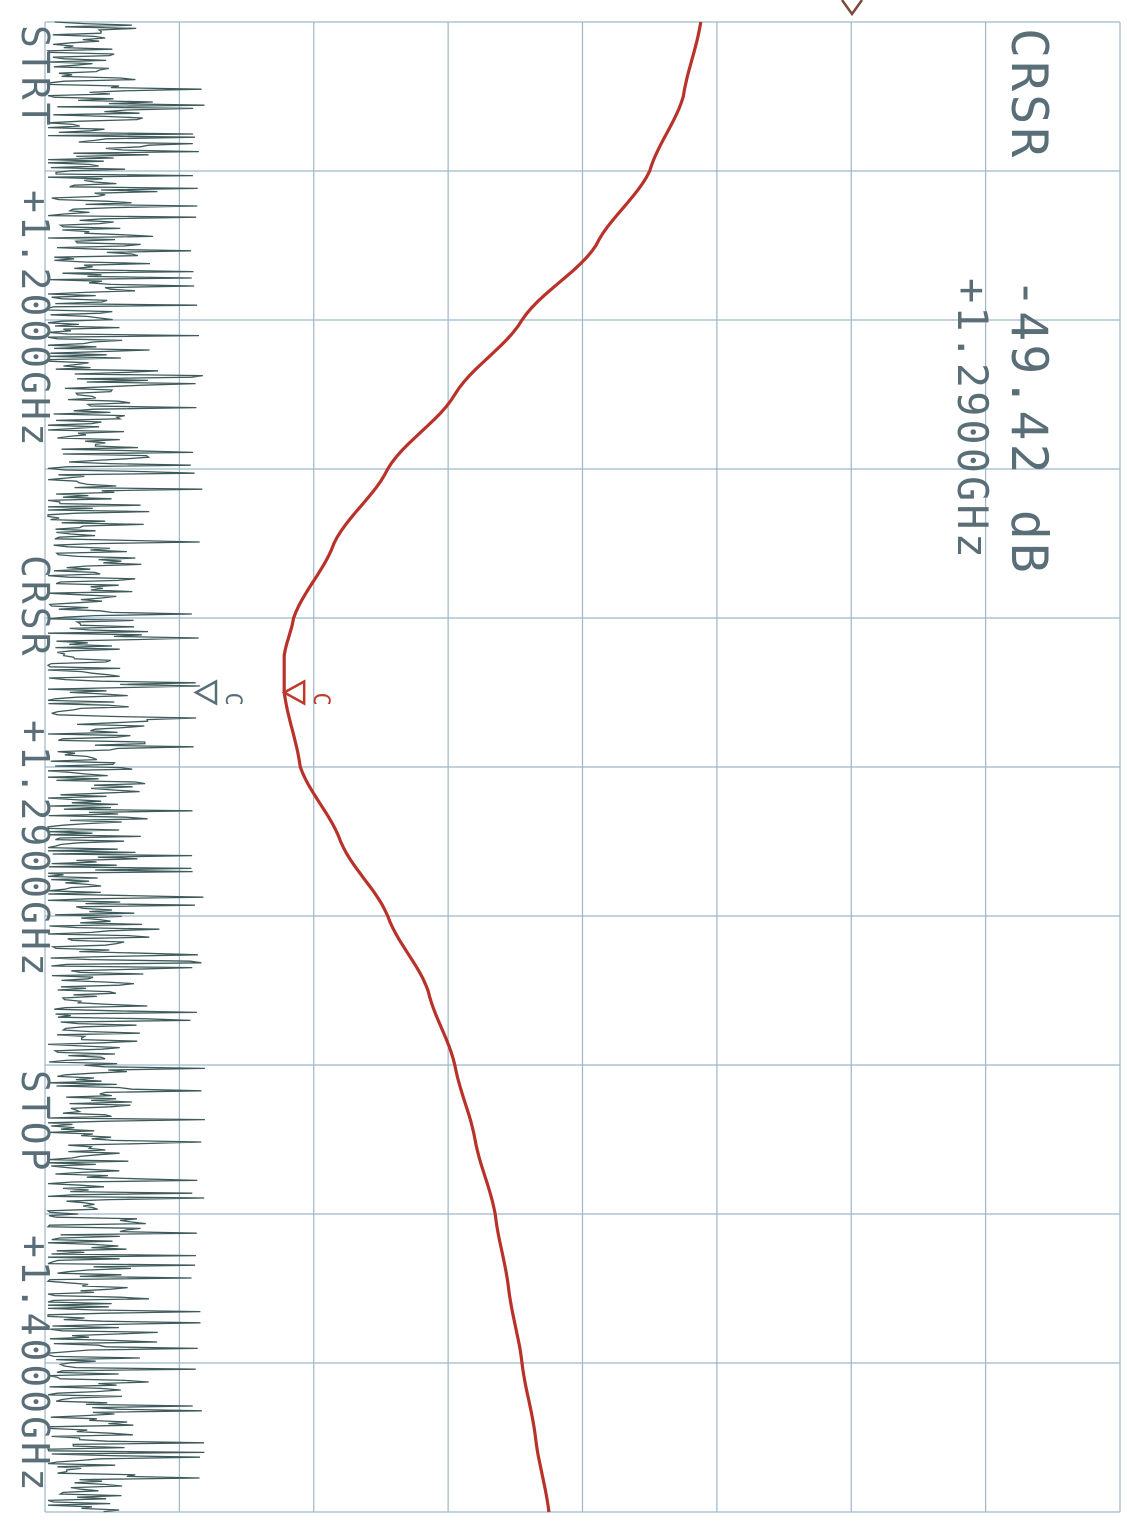  Describe the element at coordinates (1029, 427) in the screenshot. I see `readout-cursor-value: -49.42 dB` at that location.